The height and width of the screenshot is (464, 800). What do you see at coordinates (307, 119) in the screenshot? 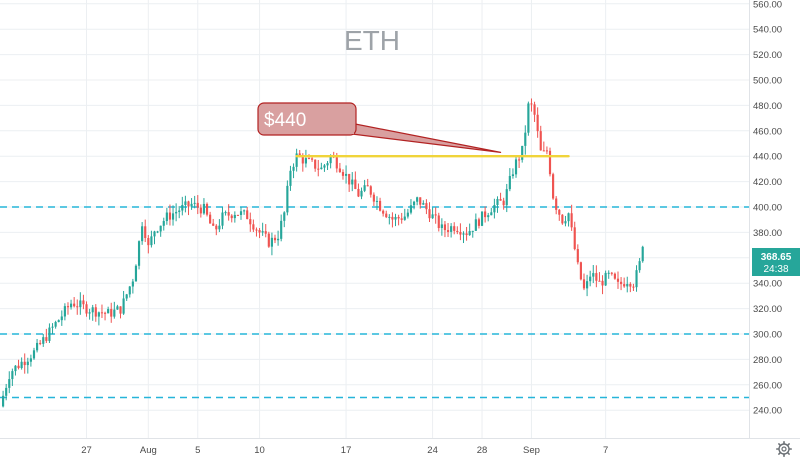
I see `callout-box` at bounding box center [307, 119].